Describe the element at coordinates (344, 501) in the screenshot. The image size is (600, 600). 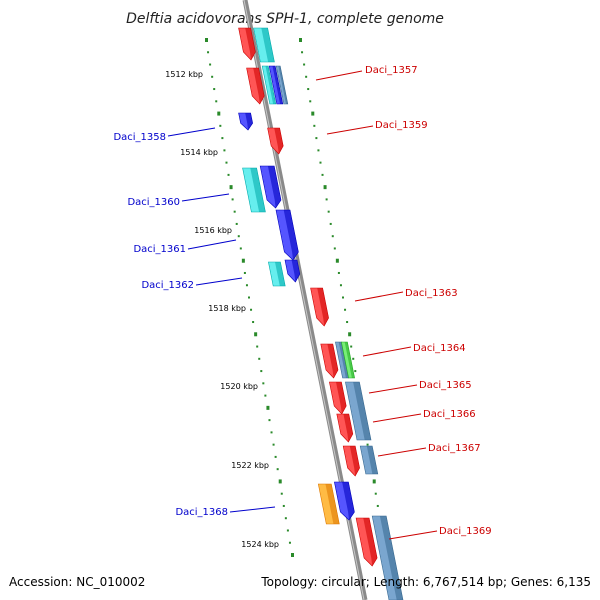
I see `feature-daci-1368b` at that location.